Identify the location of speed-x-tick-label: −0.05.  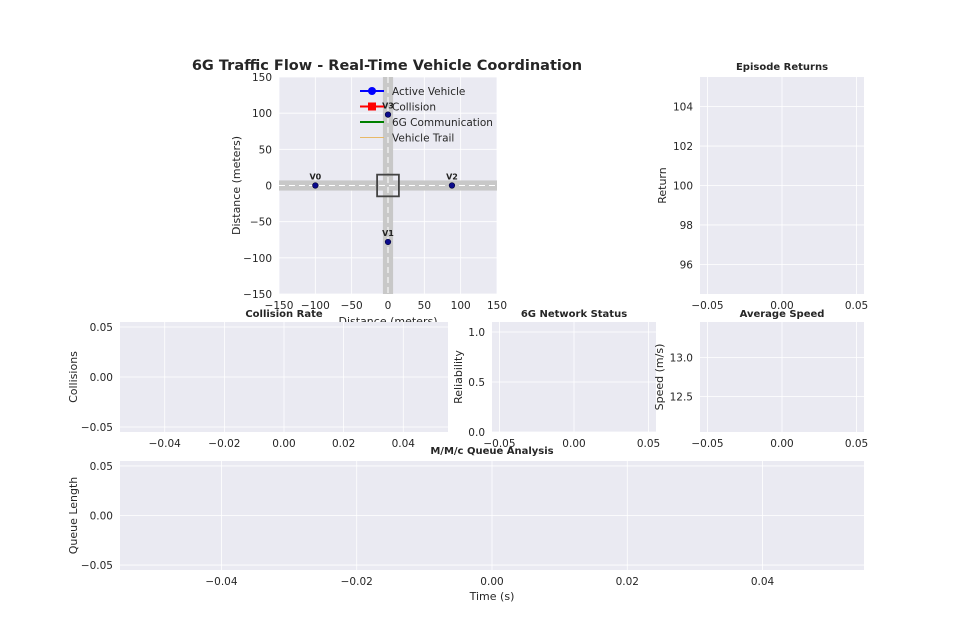
(707, 444).